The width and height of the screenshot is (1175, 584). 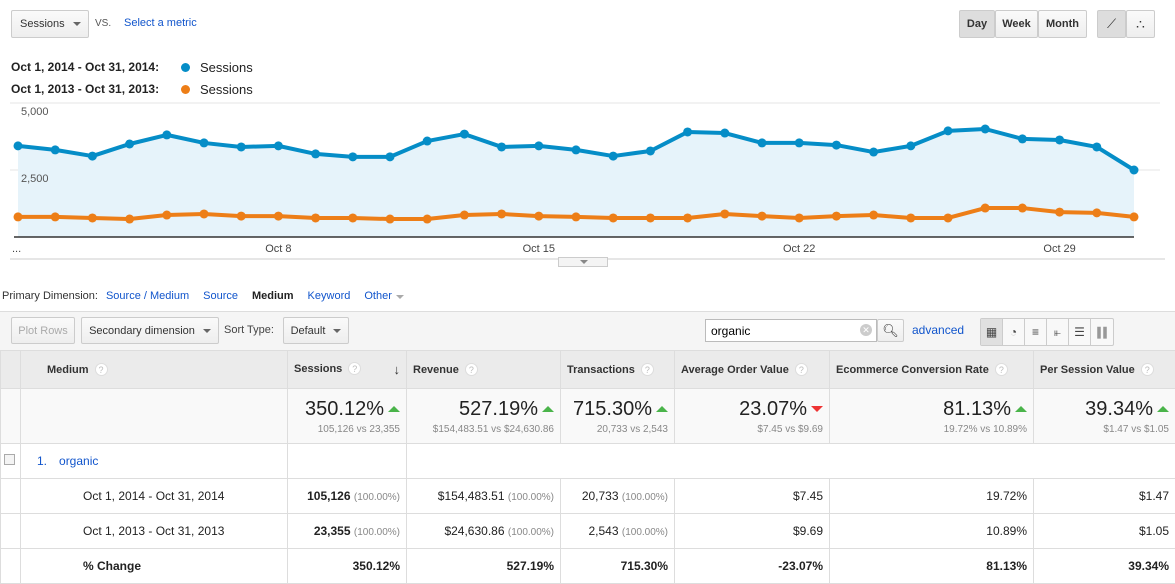 I want to click on week-button: Week, so click(x=1016, y=24).